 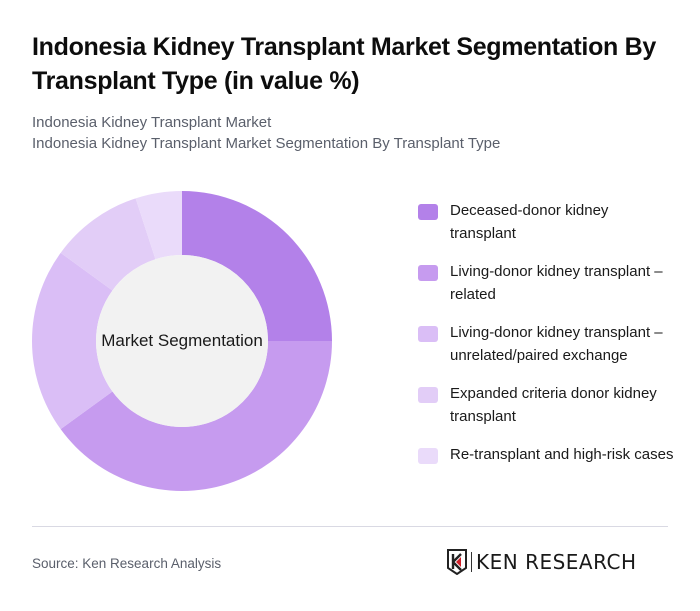 I want to click on donut-center-label: Market Segmentation, so click(x=182, y=340).